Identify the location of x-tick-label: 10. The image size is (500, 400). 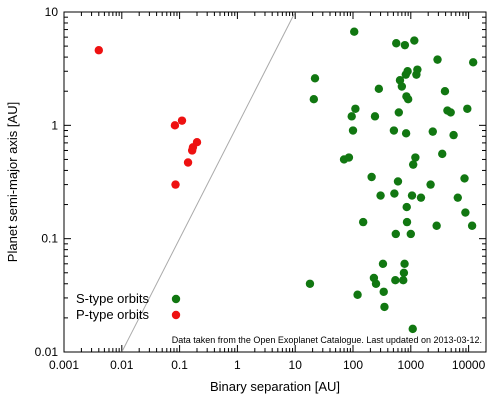
(296, 365).